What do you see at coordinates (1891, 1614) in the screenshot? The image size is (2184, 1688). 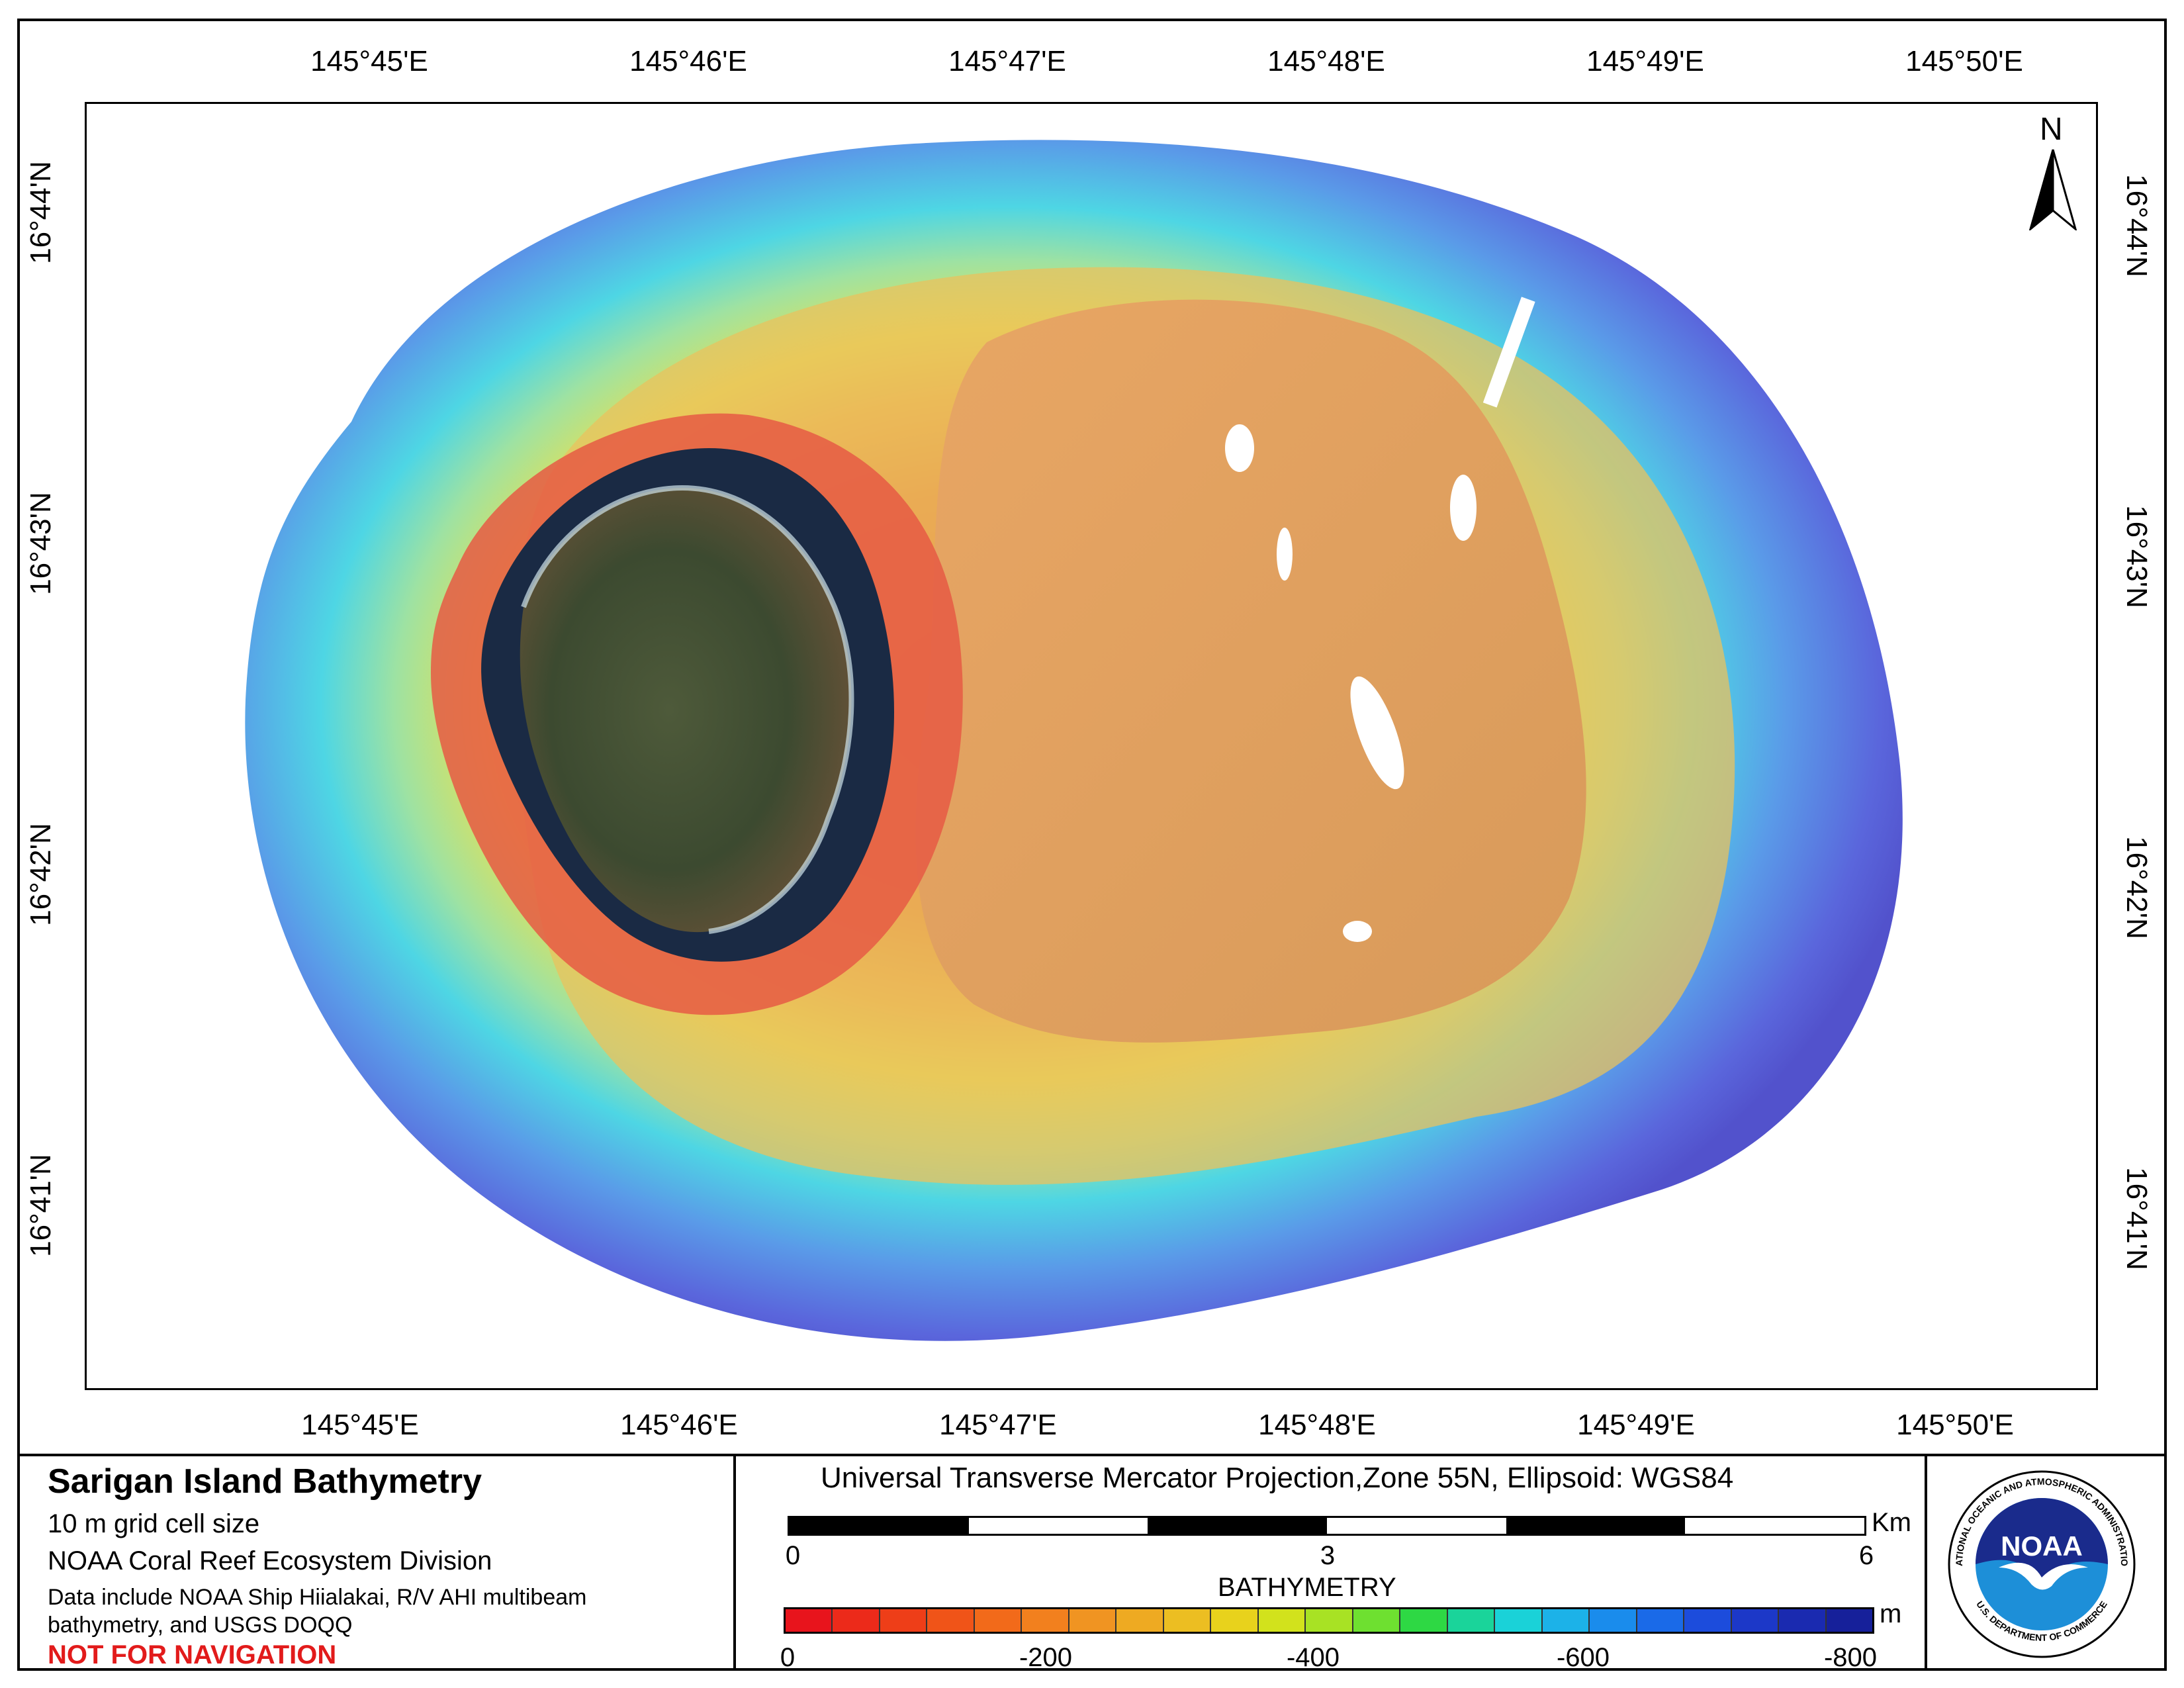 I see `bathymetry-unit: m` at bounding box center [1891, 1614].